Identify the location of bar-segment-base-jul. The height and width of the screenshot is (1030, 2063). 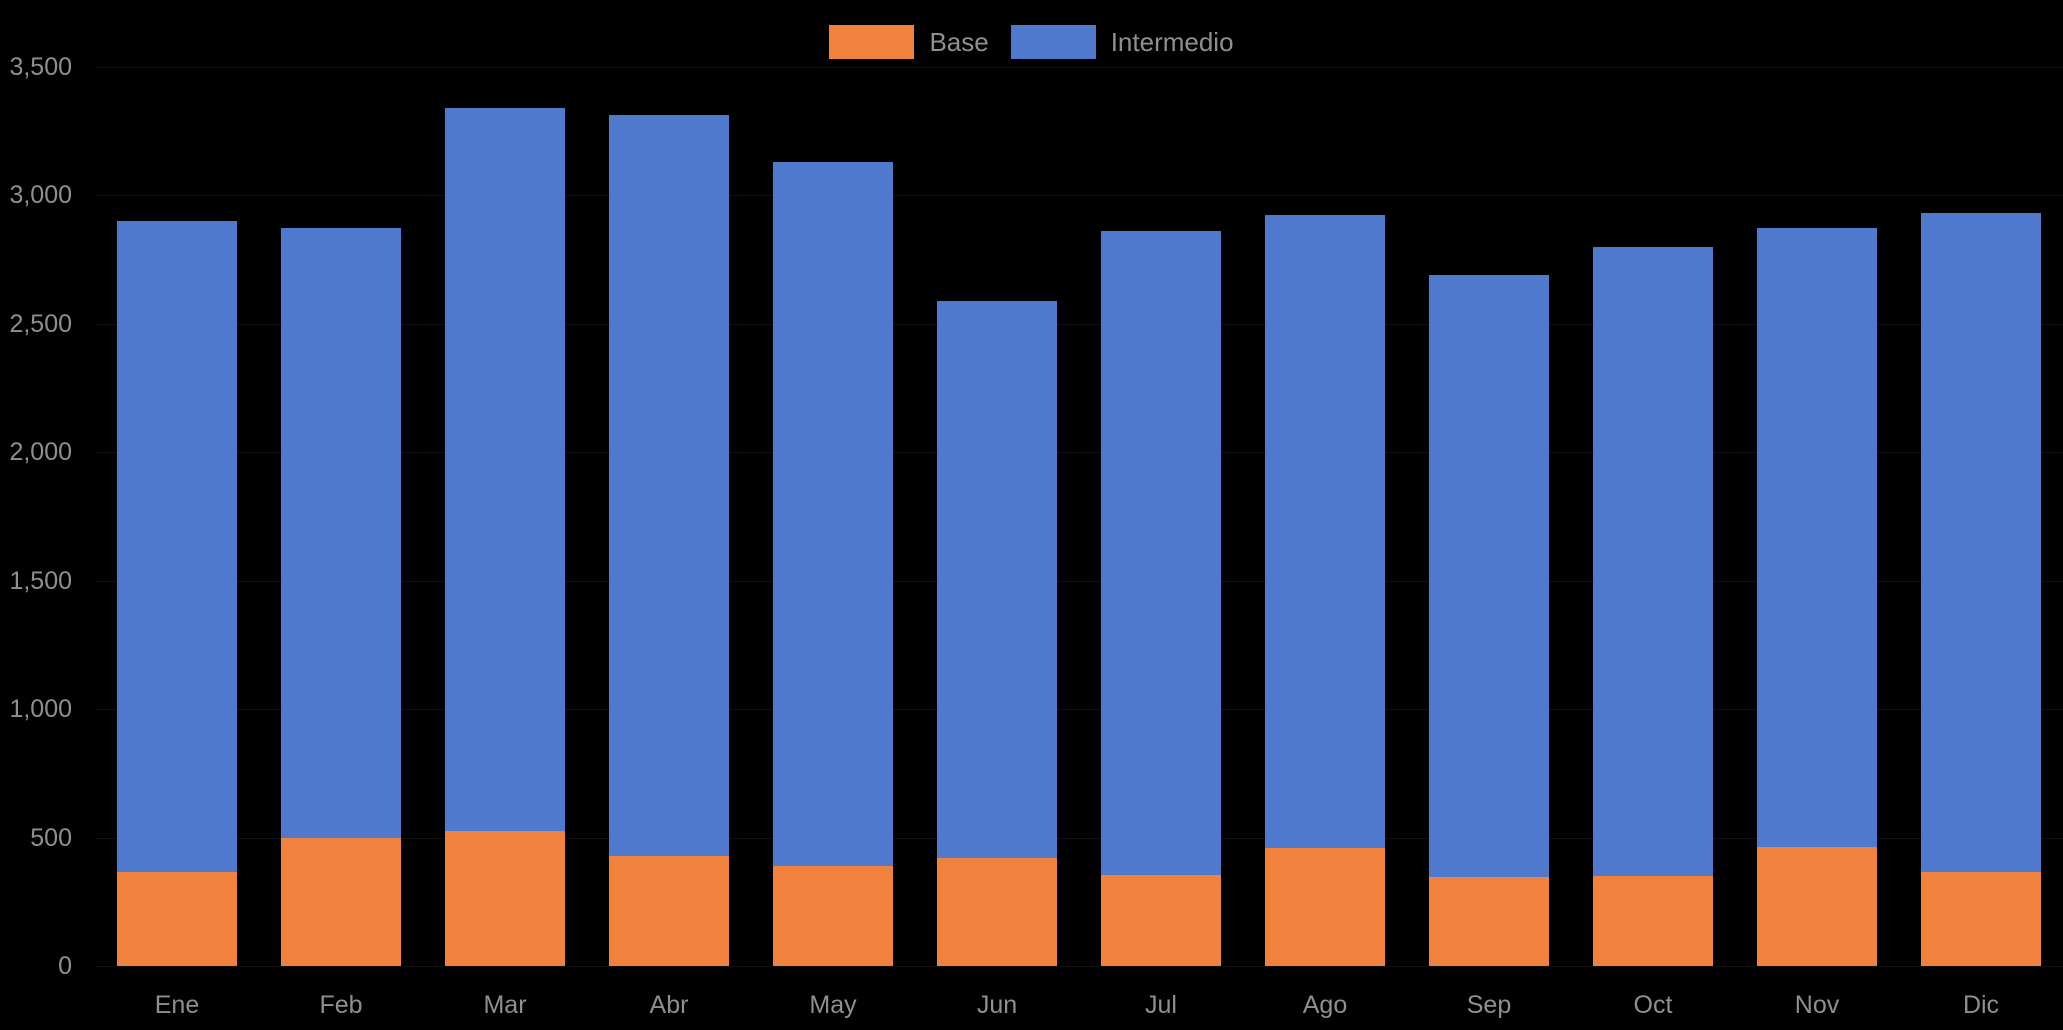
(1161, 920).